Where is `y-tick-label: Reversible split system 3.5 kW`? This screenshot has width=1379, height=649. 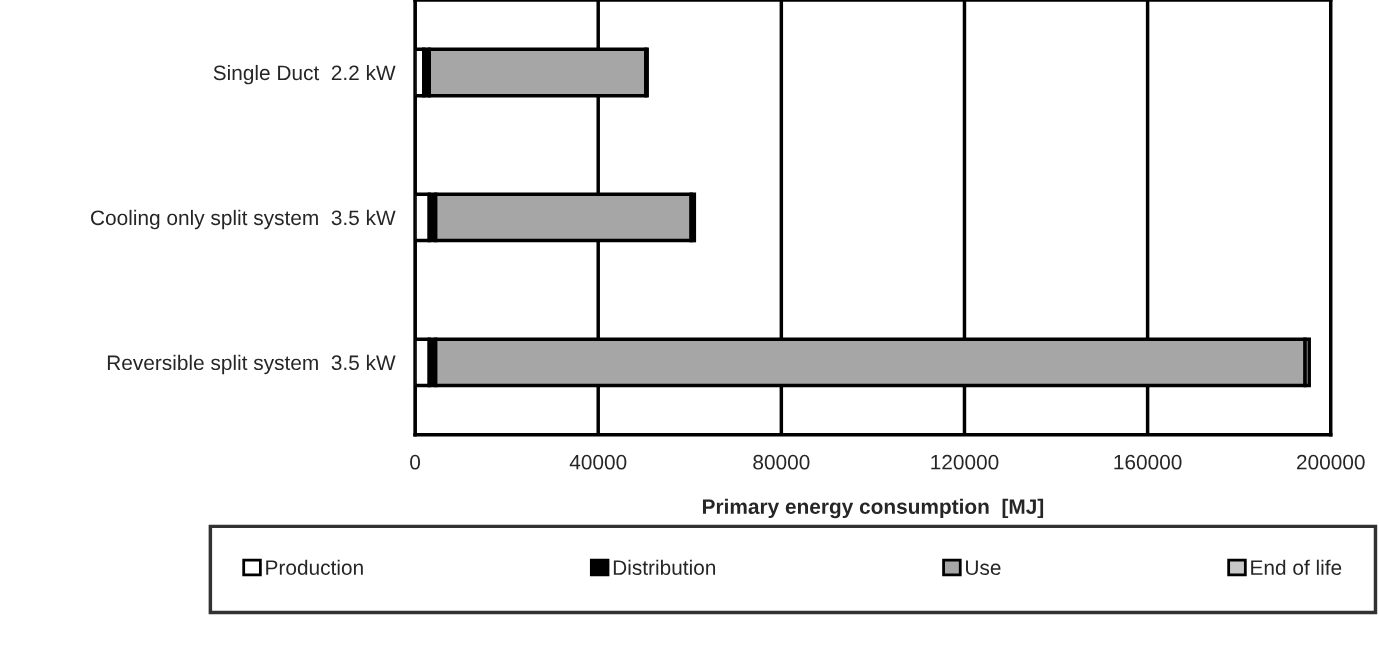
y-tick-label: Reversible split system 3.5 kW is located at coordinates (251, 364).